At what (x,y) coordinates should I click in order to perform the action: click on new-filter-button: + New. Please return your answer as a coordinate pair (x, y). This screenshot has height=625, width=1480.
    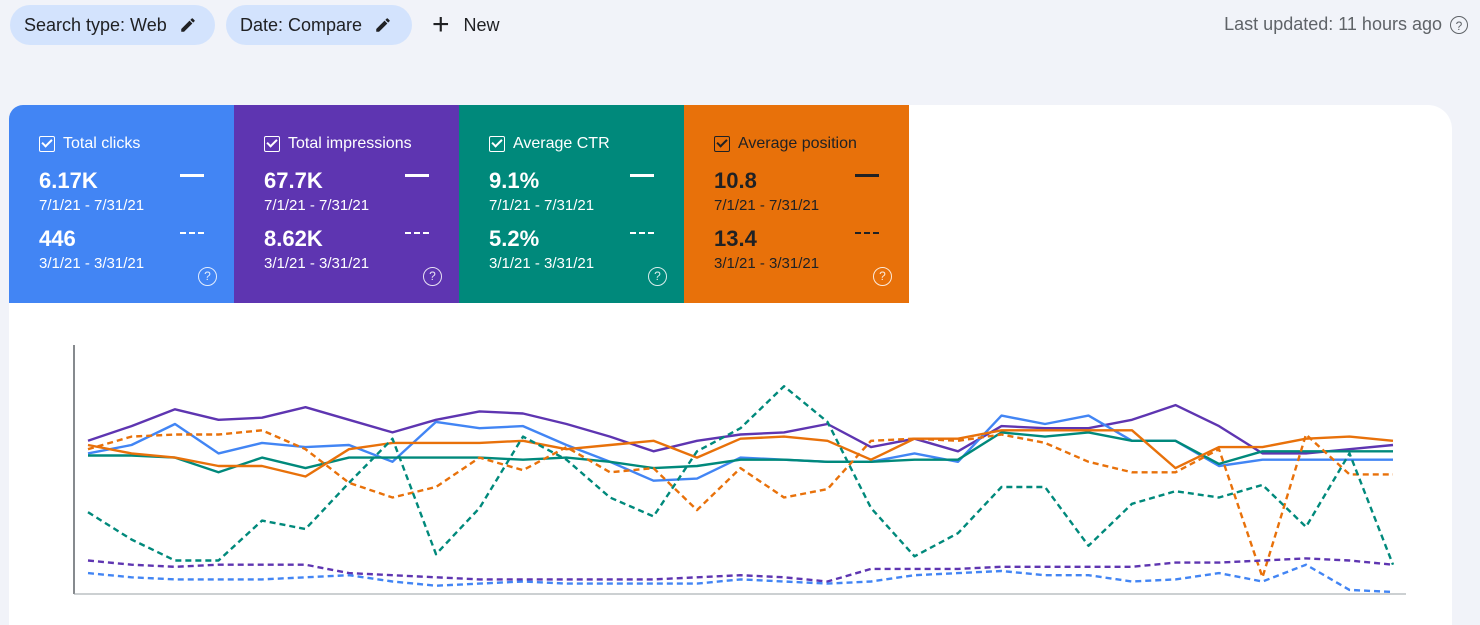
    Looking at the image, I should click on (466, 25).